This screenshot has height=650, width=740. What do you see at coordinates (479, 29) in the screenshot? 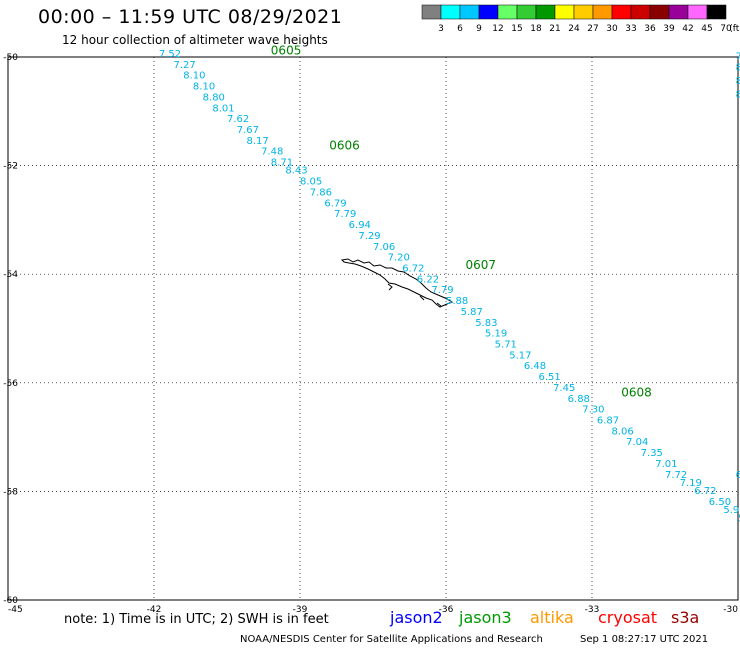
I see `colorbar-label: 9` at bounding box center [479, 29].